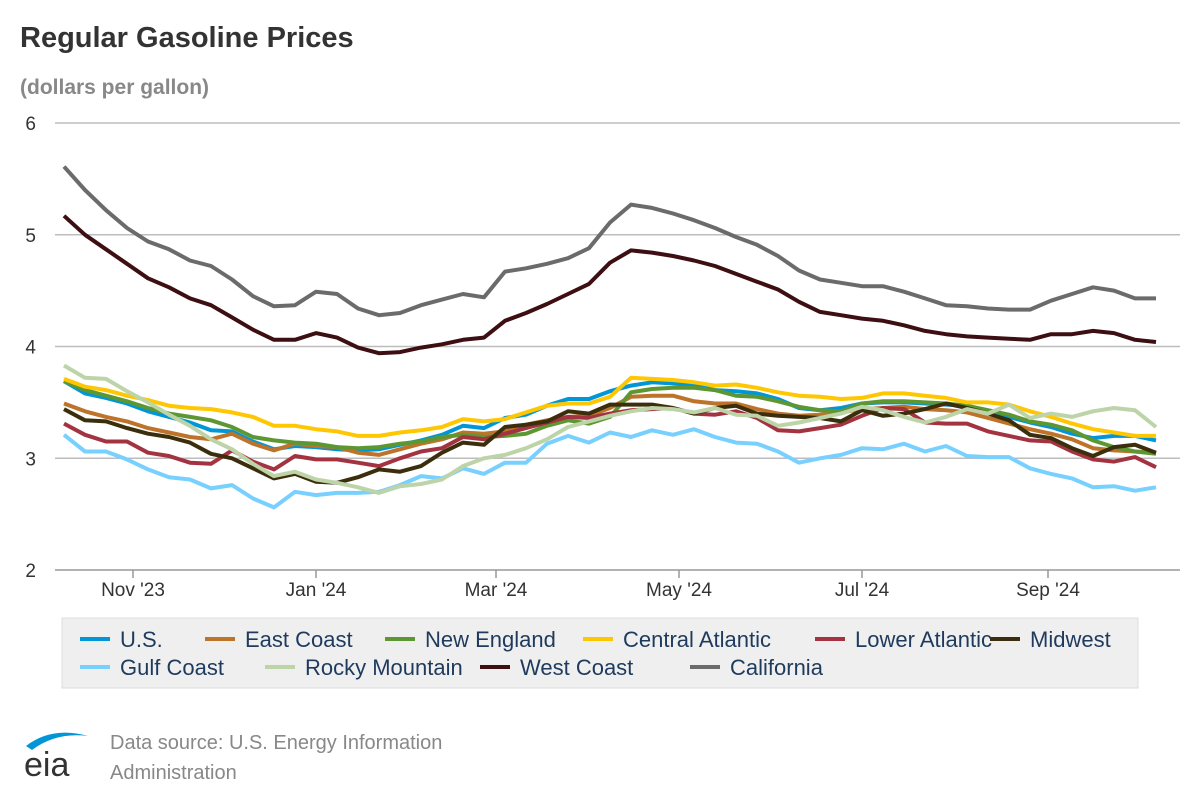  Describe the element at coordinates (141, 639) in the screenshot. I see `legend-label: U.S.` at that location.